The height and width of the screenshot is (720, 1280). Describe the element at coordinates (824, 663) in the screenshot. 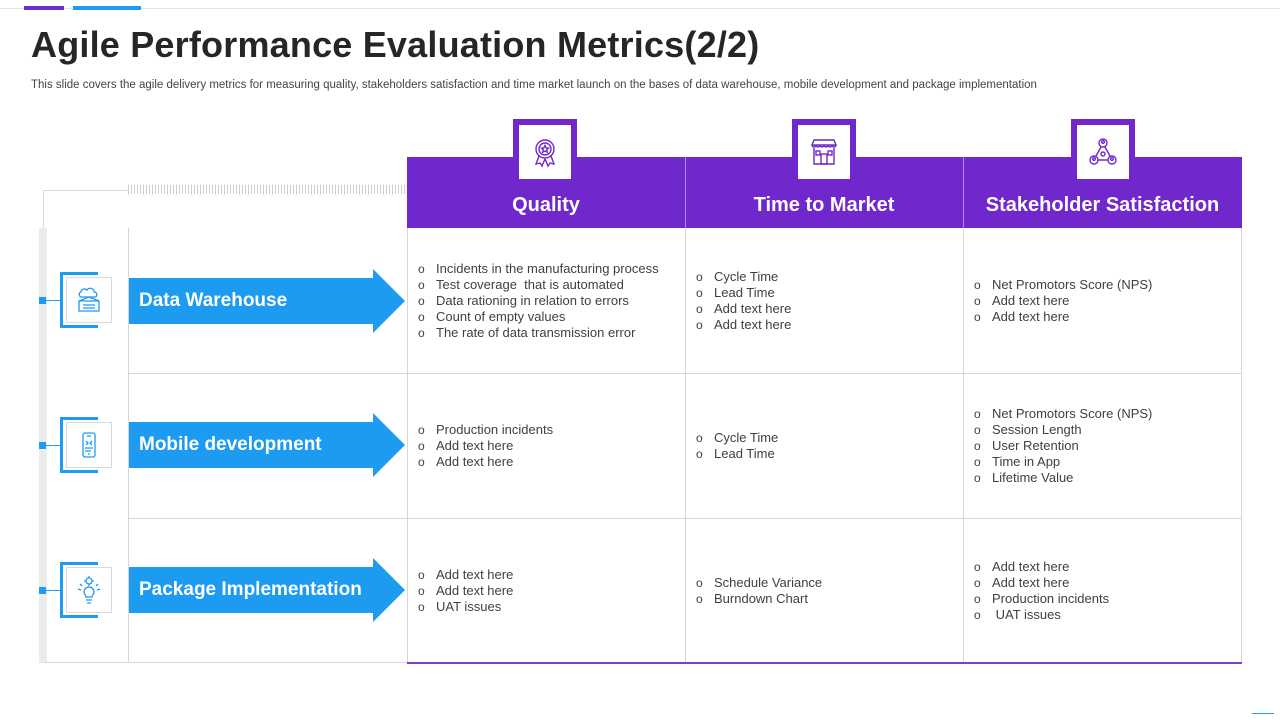

I see `table-bottom-border` at that location.